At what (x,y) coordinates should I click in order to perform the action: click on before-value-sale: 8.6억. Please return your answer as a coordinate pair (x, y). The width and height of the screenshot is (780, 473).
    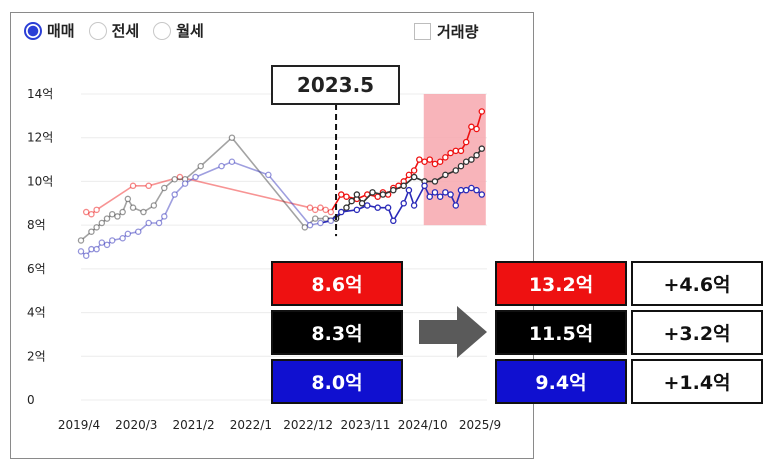
    Looking at the image, I should click on (337, 283).